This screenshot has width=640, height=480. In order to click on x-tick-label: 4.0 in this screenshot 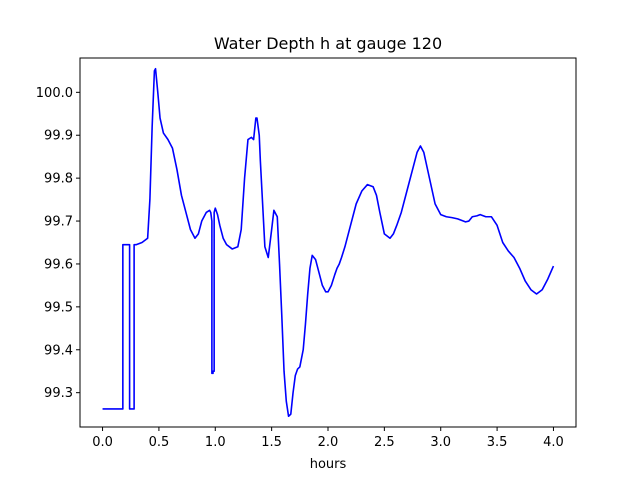, I will do `click(553, 442)`.